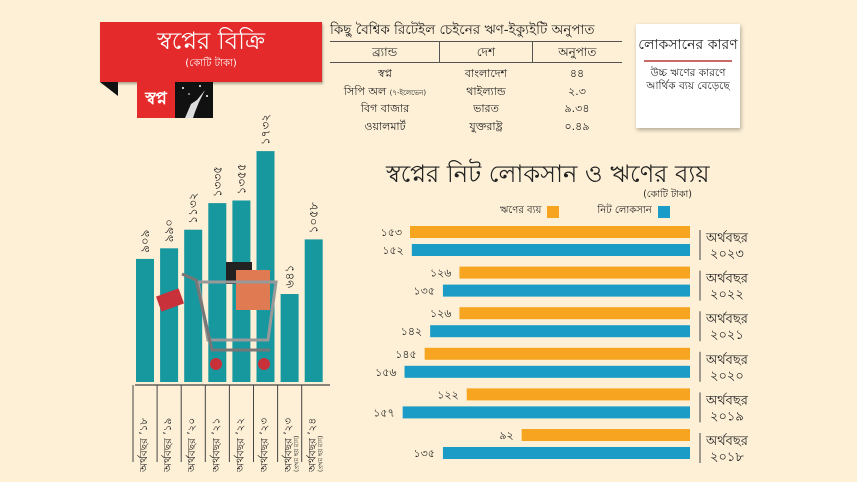  I want to click on year-label-line2: ২০১৮, so click(727, 457).